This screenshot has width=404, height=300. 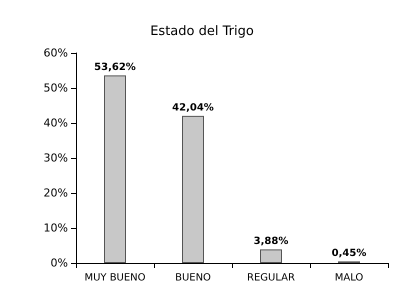 I want to click on x-tick-label: MUY BUENO, so click(x=115, y=278).